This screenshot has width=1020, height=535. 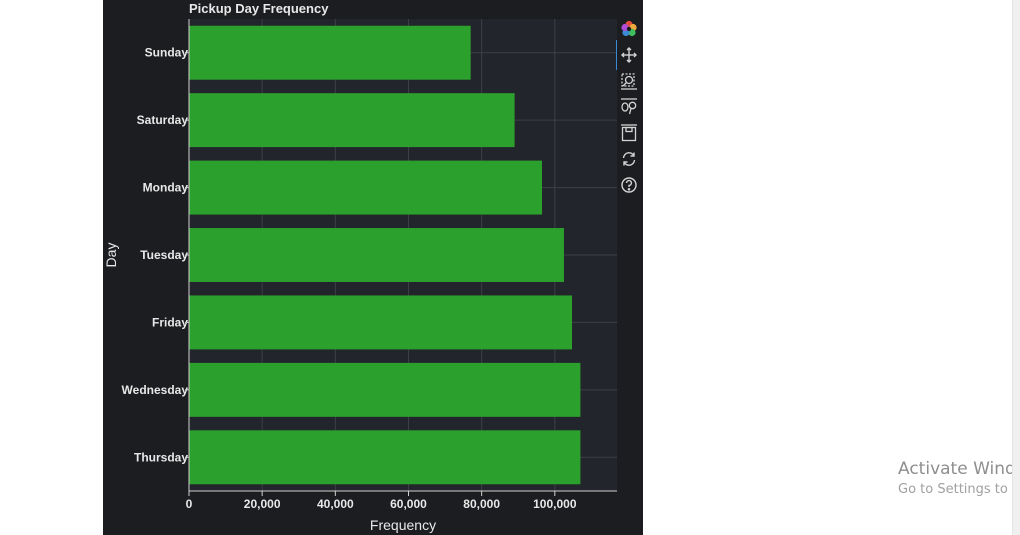 What do you see at coordinates (381, 322) in the screenshot?
I see `bar-friday` at bounding box center [381, 322].